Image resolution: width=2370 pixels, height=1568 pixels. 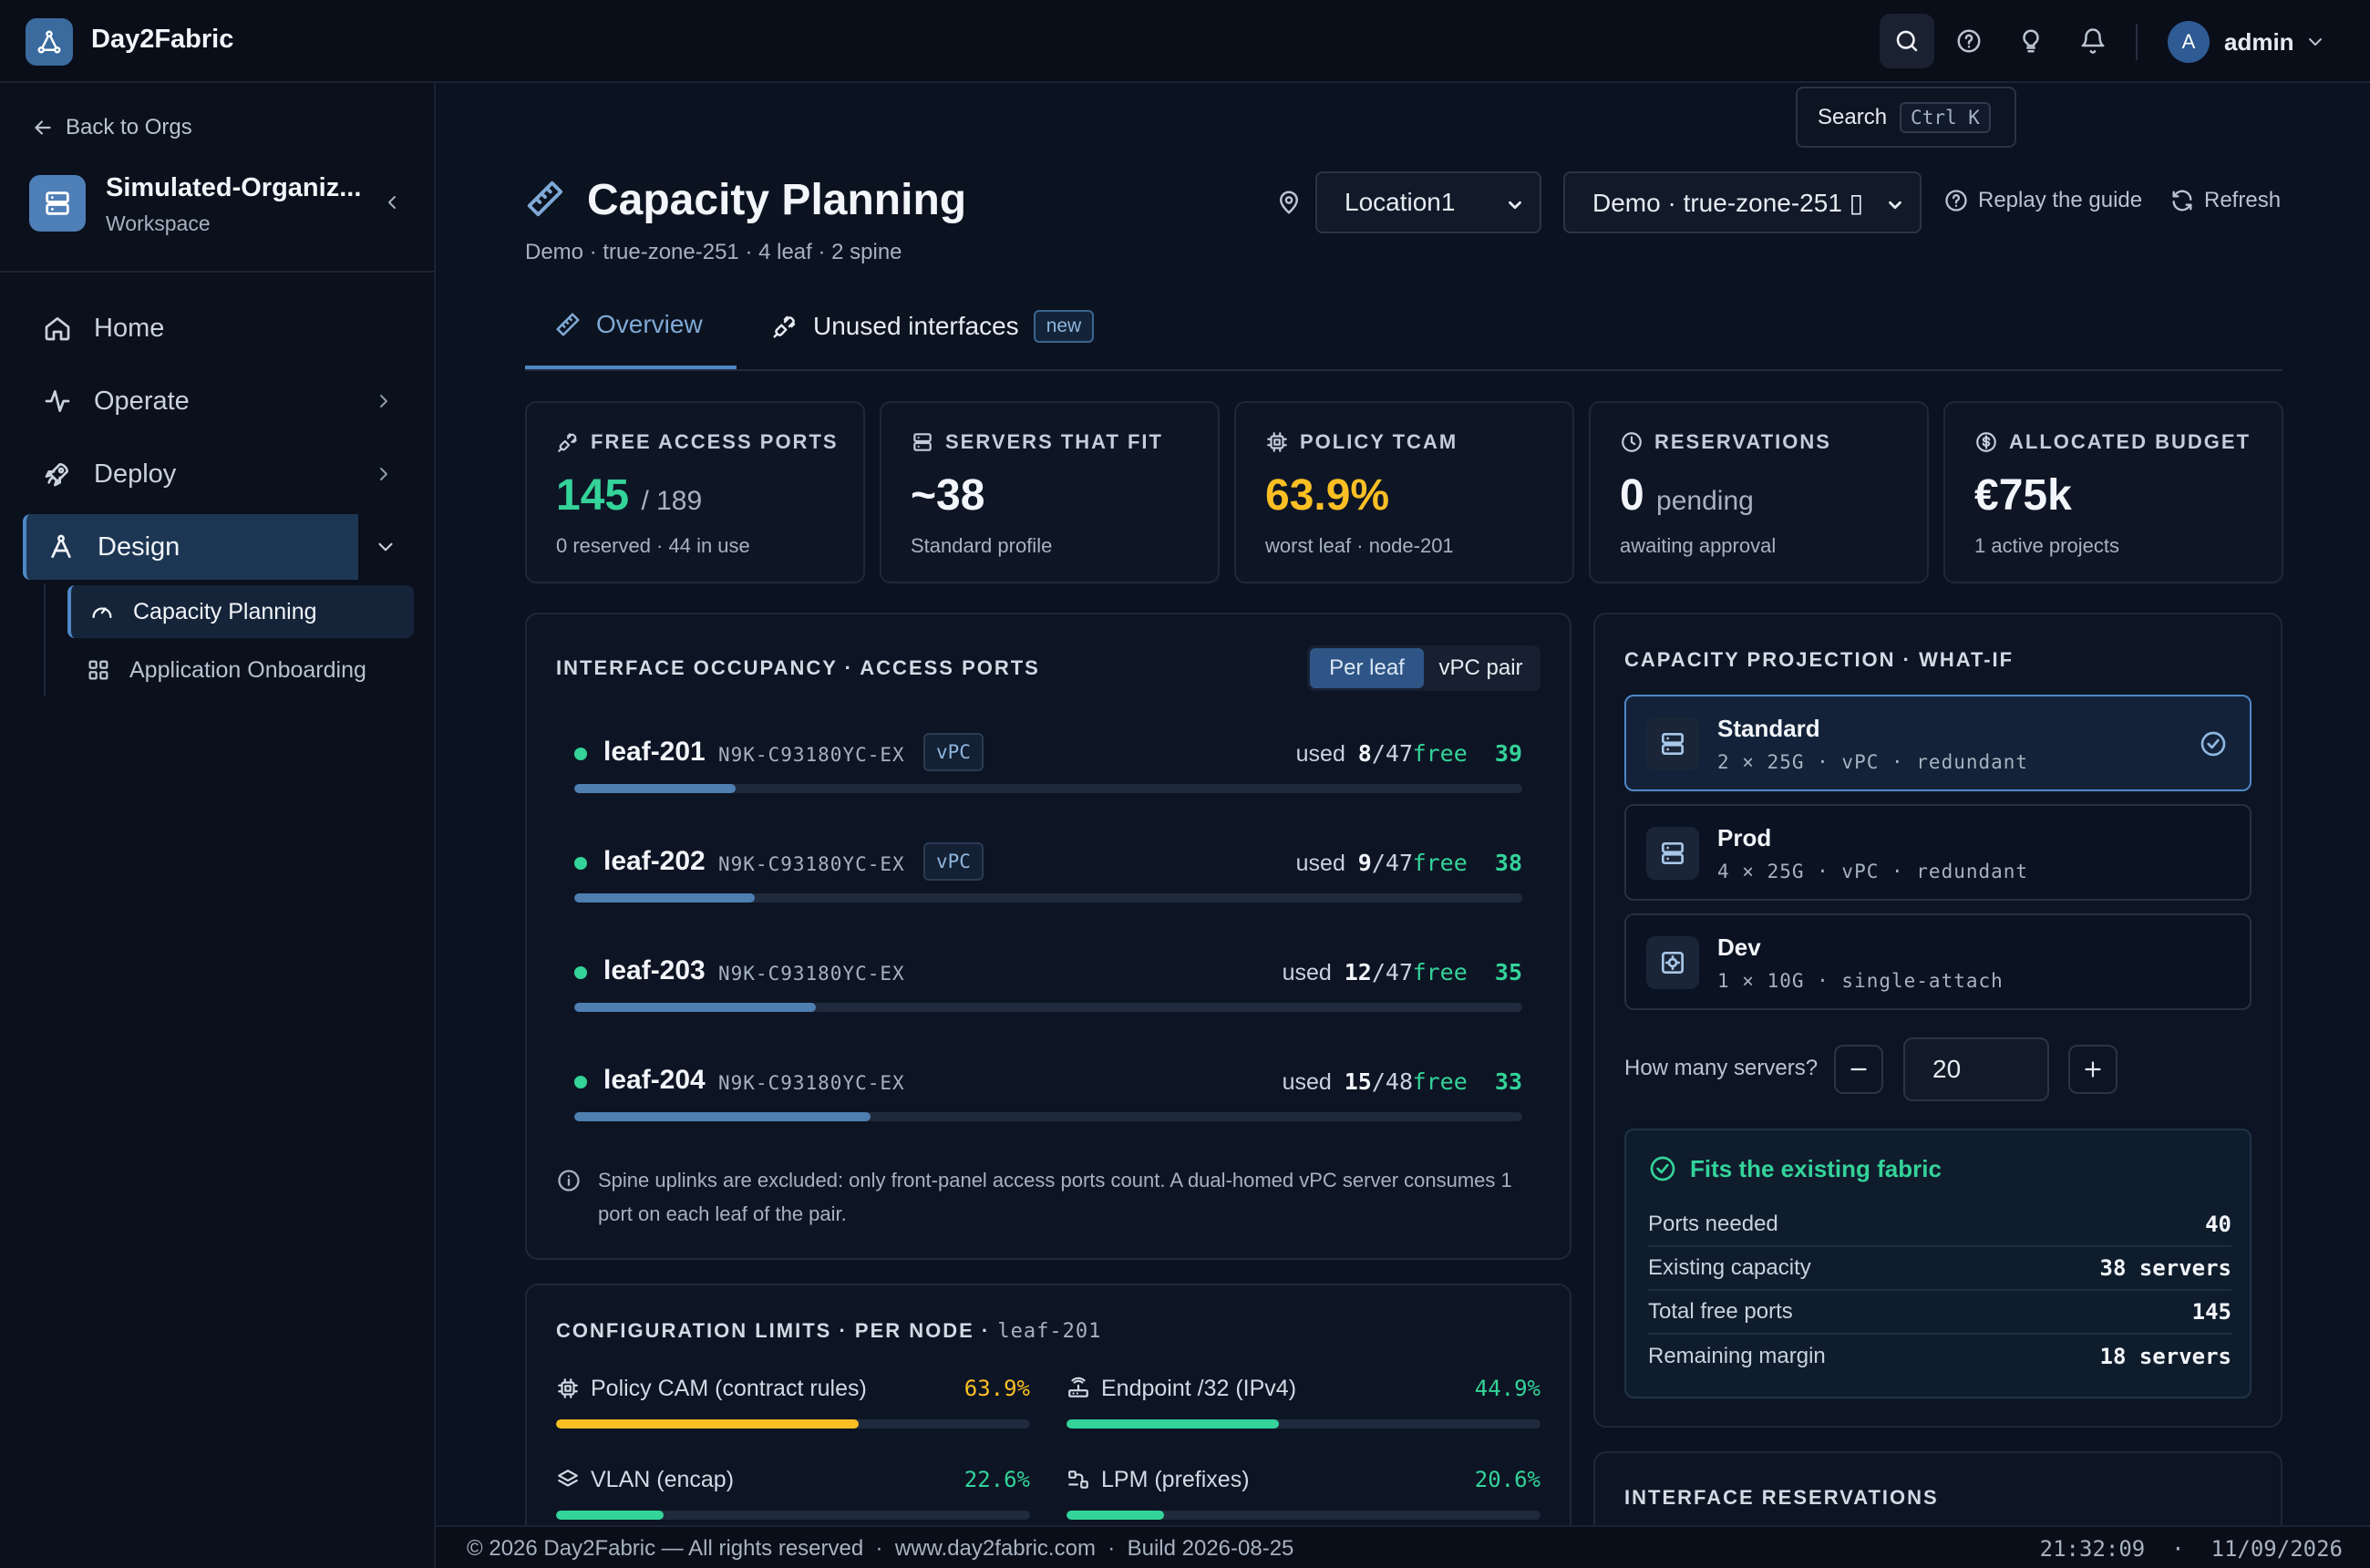 What do you see at coordinates (2113, 492) in the screenshot?
I see `kpi-allocated-budget: ALLOCATED BUDGET €75k 1 active projects` at bounding box center [2113, 492].